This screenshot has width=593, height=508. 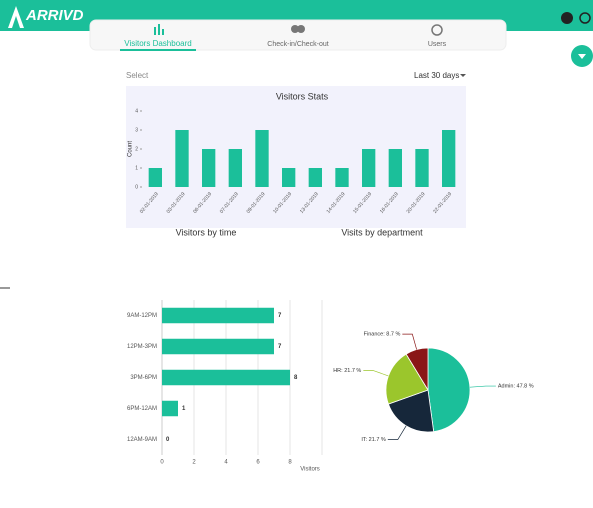 I want to click on y-tick-label: 2, so click(x=136, y=149).